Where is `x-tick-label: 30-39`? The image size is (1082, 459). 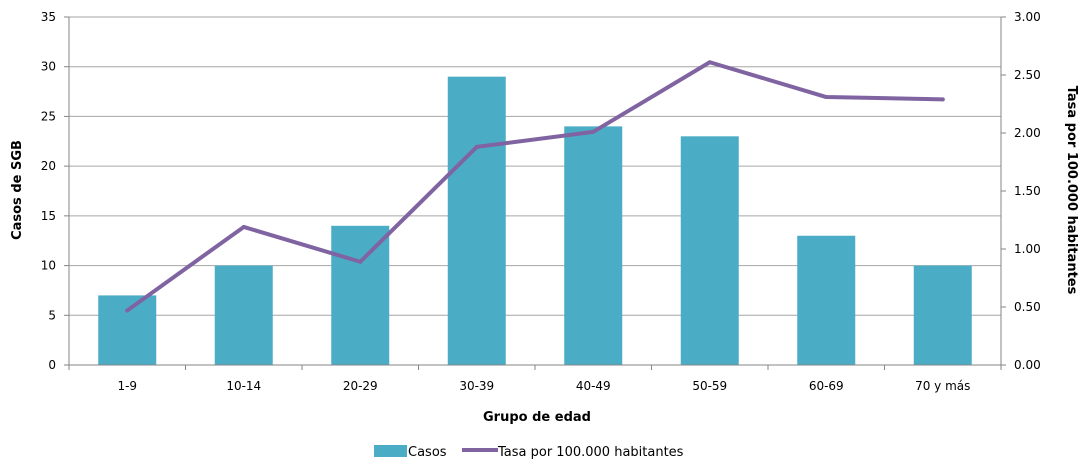
x-tick-label: 30-39 is located at coordinates (476, 386).